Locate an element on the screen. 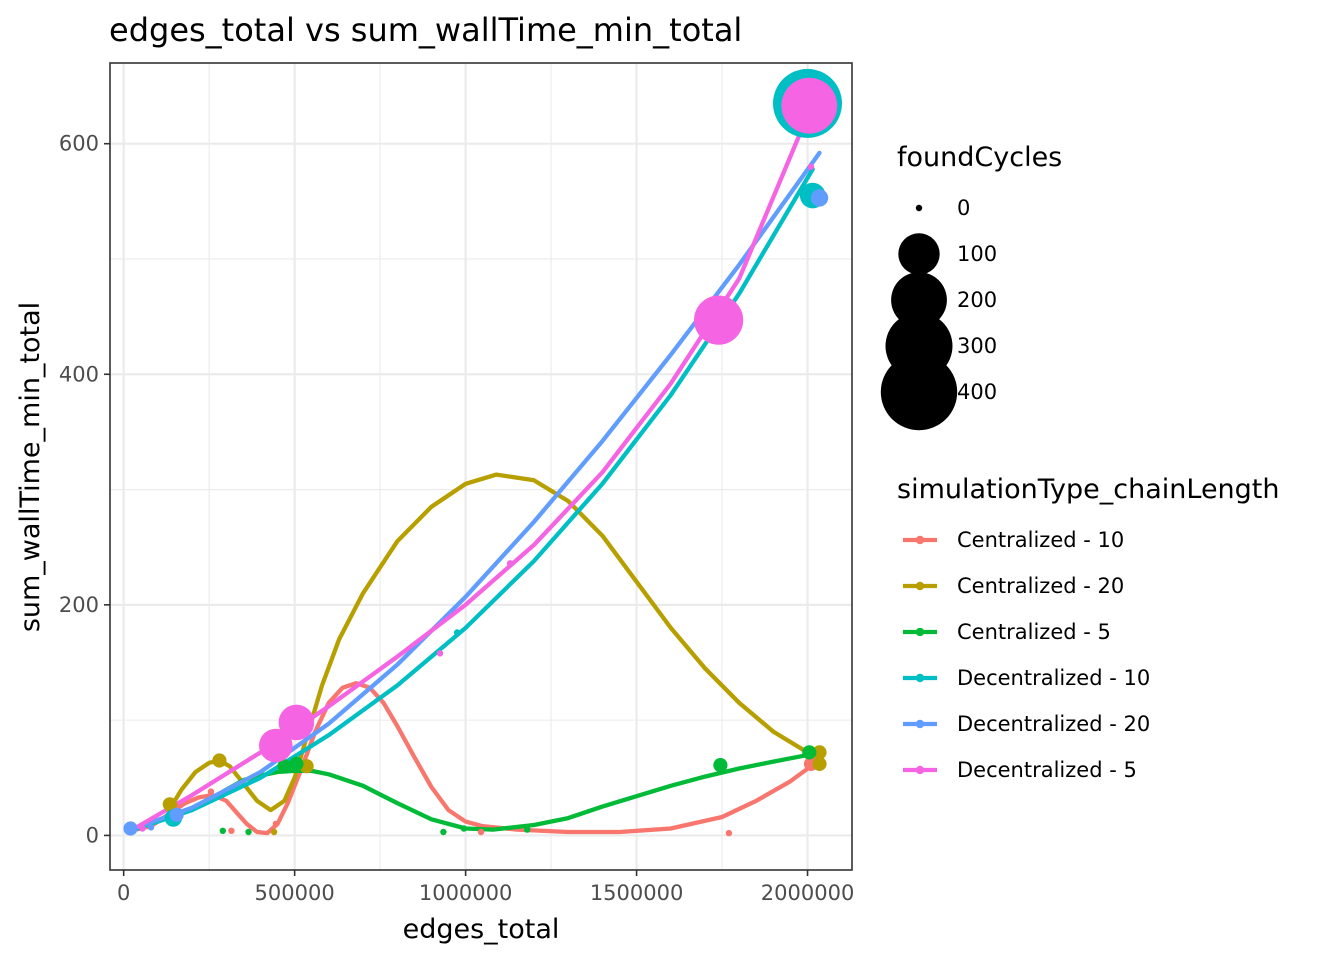 This screenshot has width=1344, height=964. size-legend-label: 400 is located at coordinates (977, 392).